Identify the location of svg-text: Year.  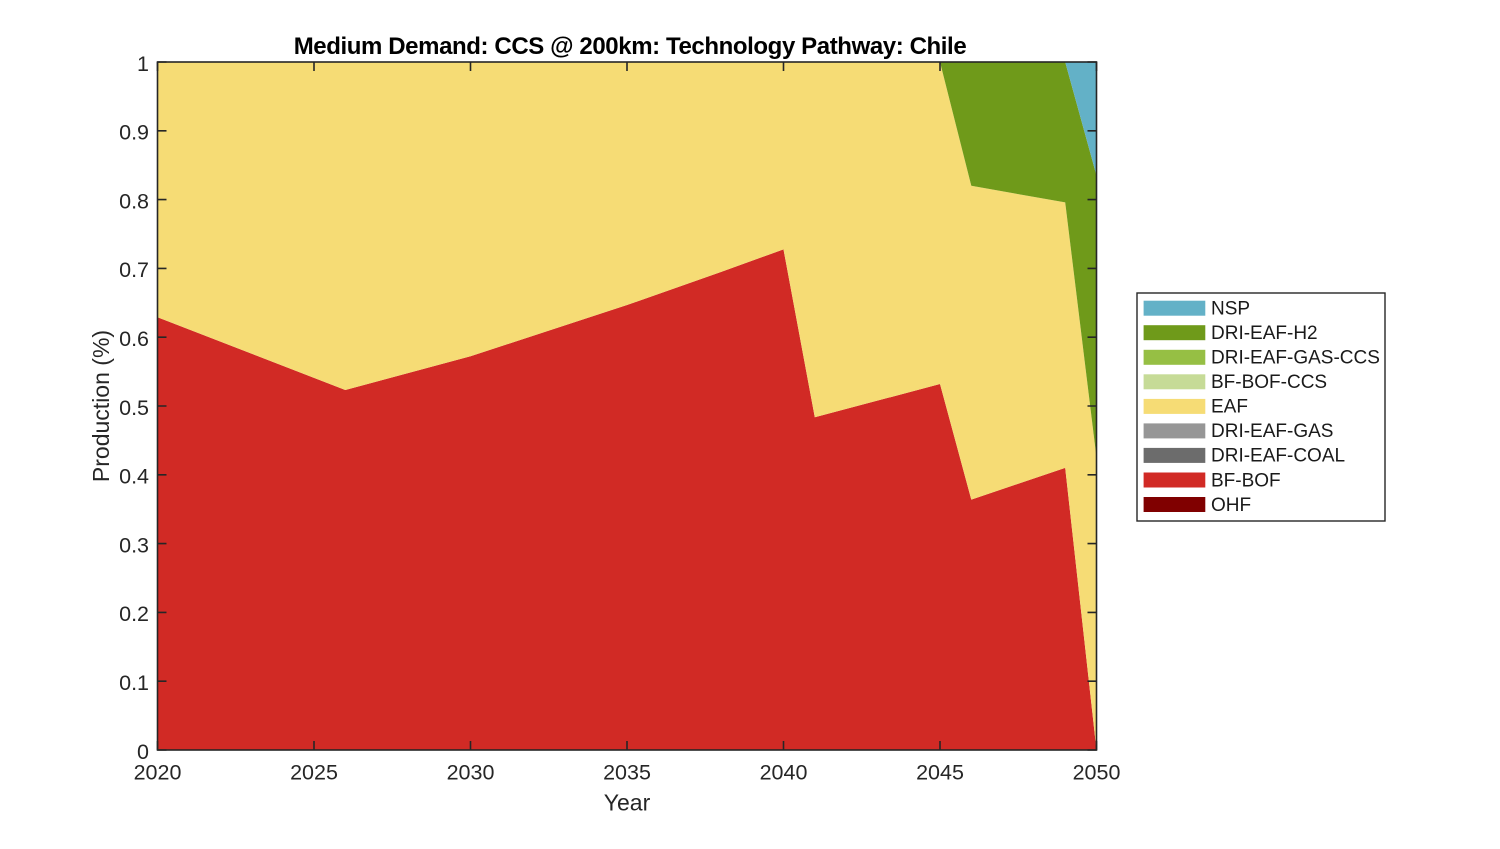
(627, 803).